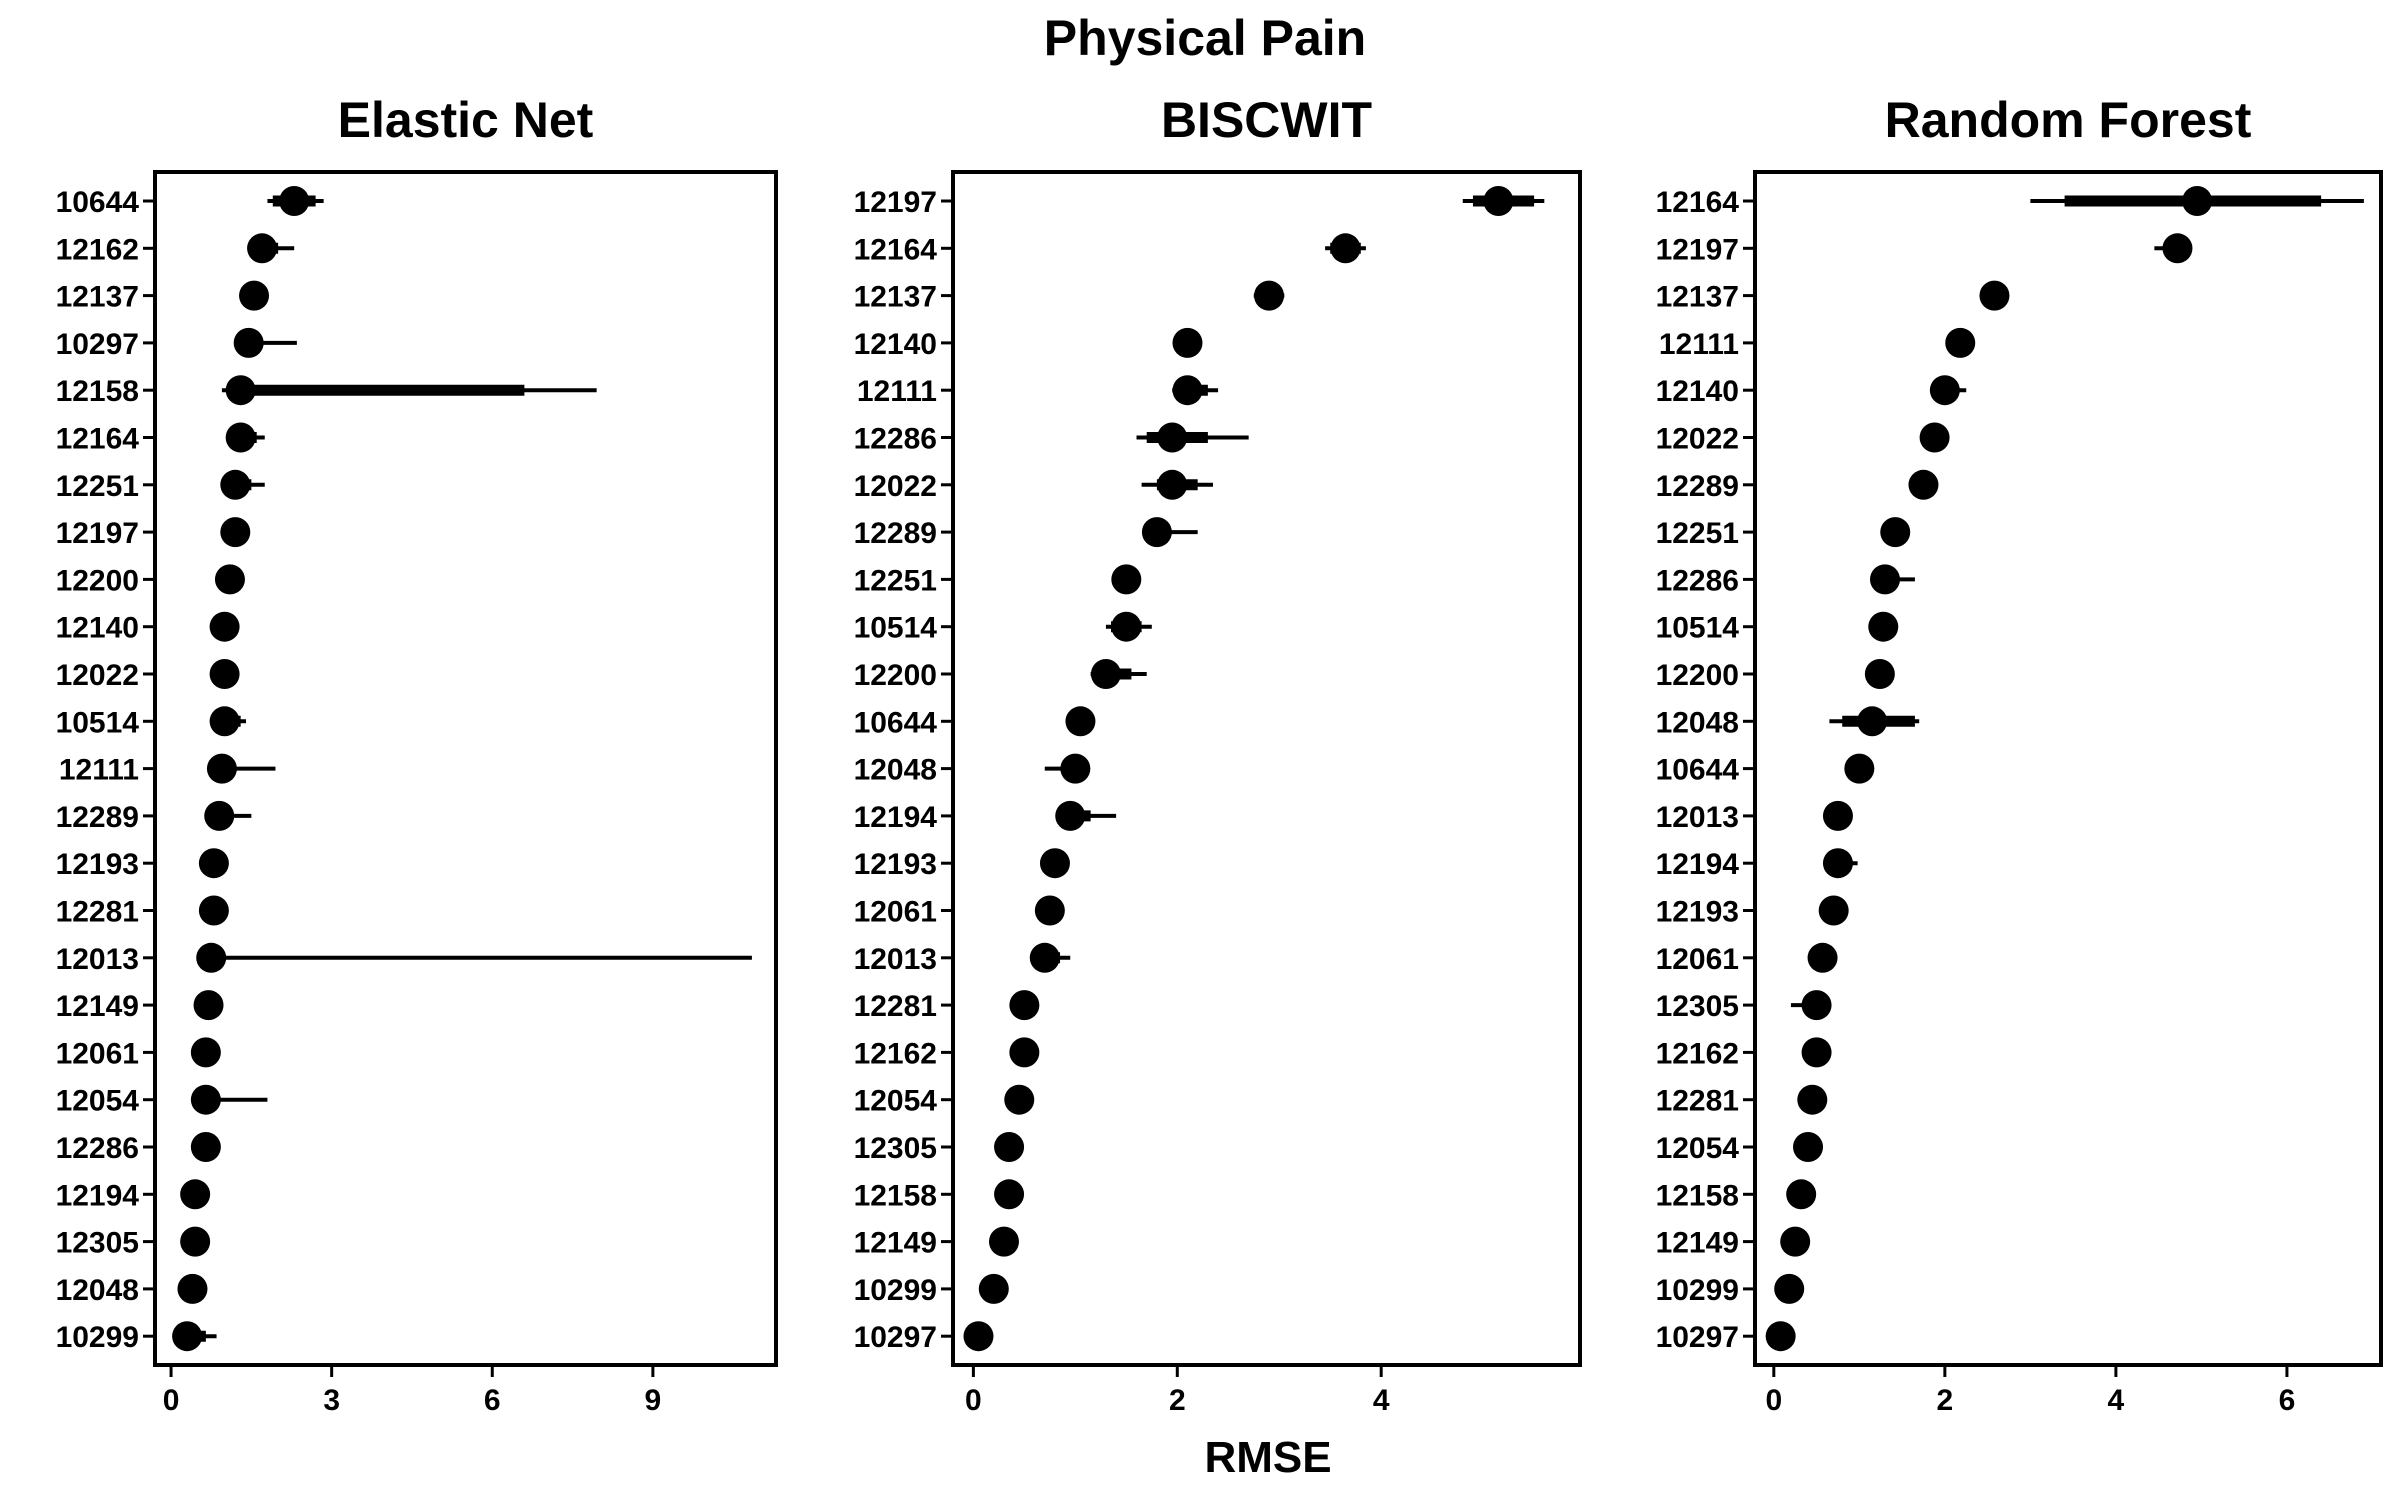 The width and height of the screenshot is (2400, 1505). I want to click on x-tick-label: 6, so click(492, 1400).